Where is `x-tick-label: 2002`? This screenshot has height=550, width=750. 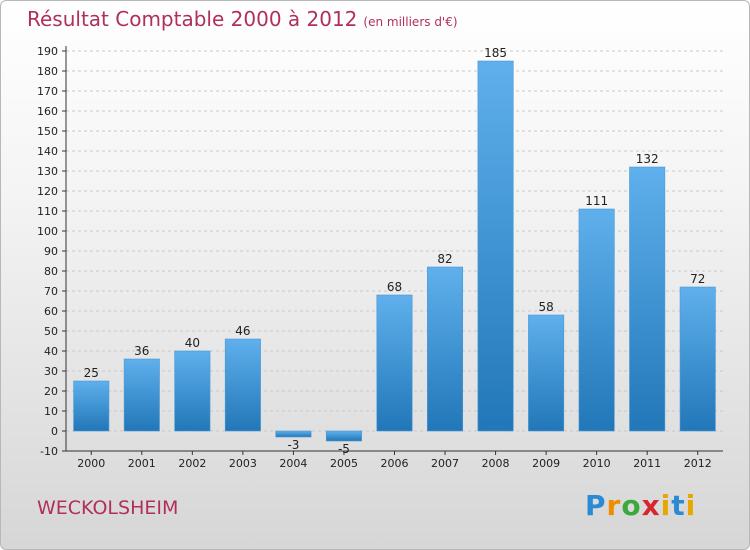
x-tick-label: 2002 is located at coordinates (192, 463).